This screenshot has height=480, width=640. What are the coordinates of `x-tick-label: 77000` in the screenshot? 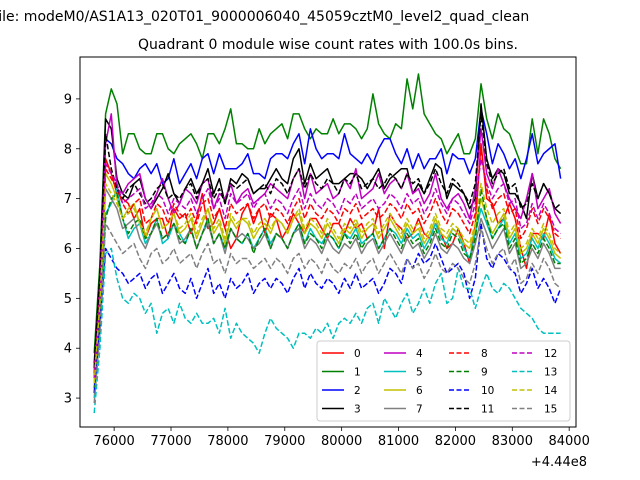 It's located at (170, 441).